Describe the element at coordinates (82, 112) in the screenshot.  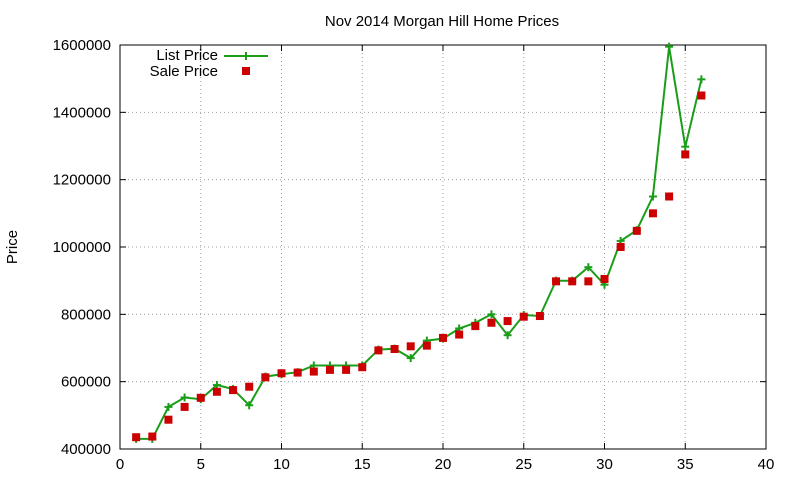
I see `y-tick-label: 1400000` at that location.